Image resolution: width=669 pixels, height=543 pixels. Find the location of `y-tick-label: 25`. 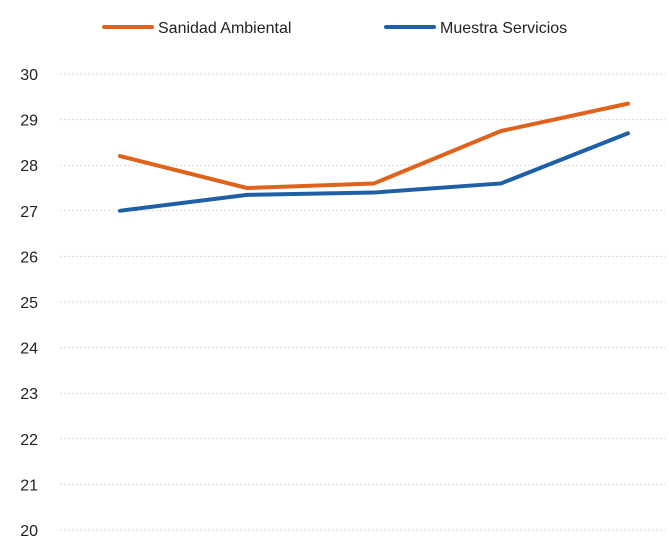

y-tick-label: 25 is located at coordinates (29, 303).